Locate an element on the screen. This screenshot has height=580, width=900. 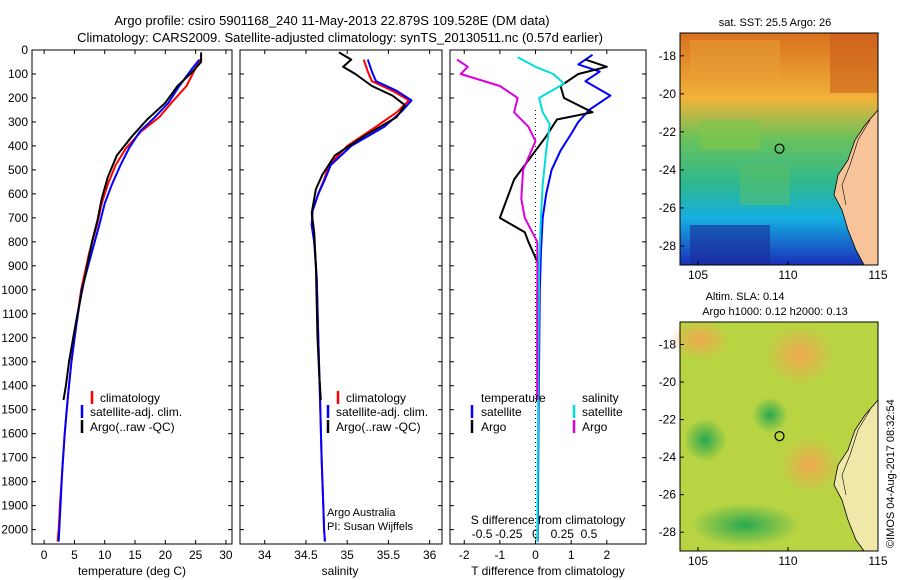
salinity-diff-x-ticks: -0.5-0.2500.250.5 is located at coordinates (535, 534).